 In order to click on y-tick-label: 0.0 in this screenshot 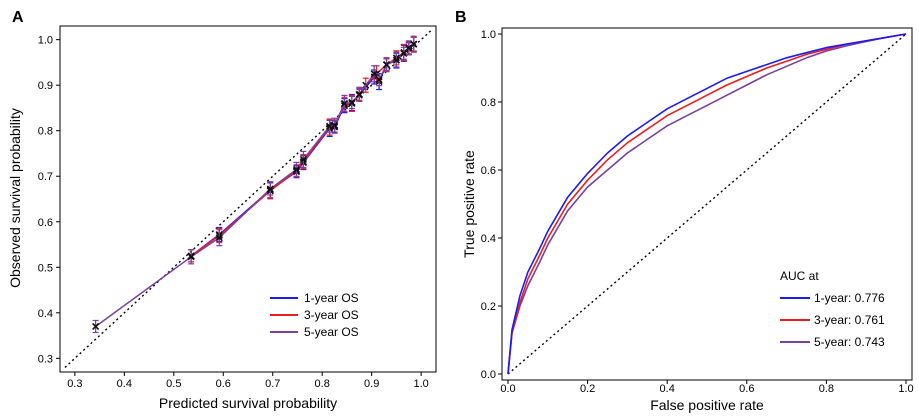, I will do `click(488, 375)`.